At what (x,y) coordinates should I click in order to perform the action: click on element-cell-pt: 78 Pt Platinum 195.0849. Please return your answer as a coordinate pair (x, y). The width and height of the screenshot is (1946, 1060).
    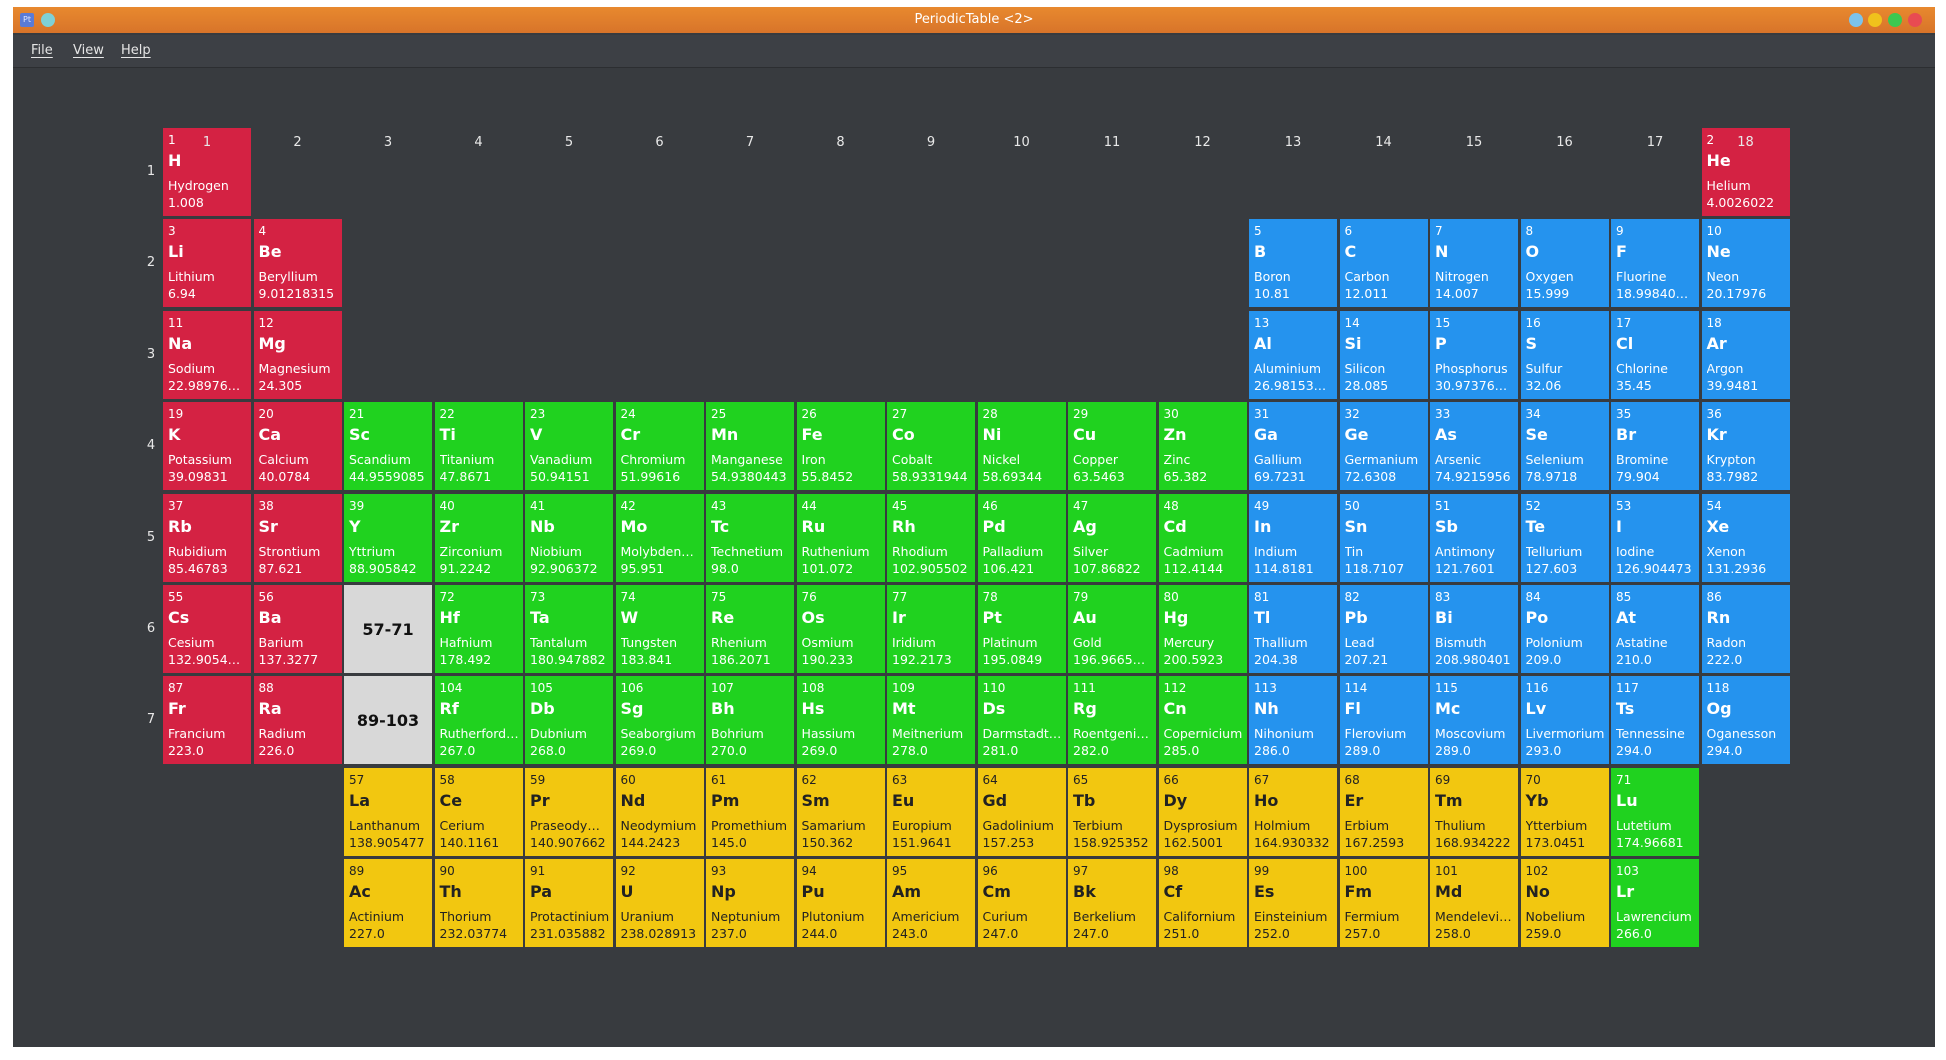
    Looking at the image, I should click on (1021, 629).